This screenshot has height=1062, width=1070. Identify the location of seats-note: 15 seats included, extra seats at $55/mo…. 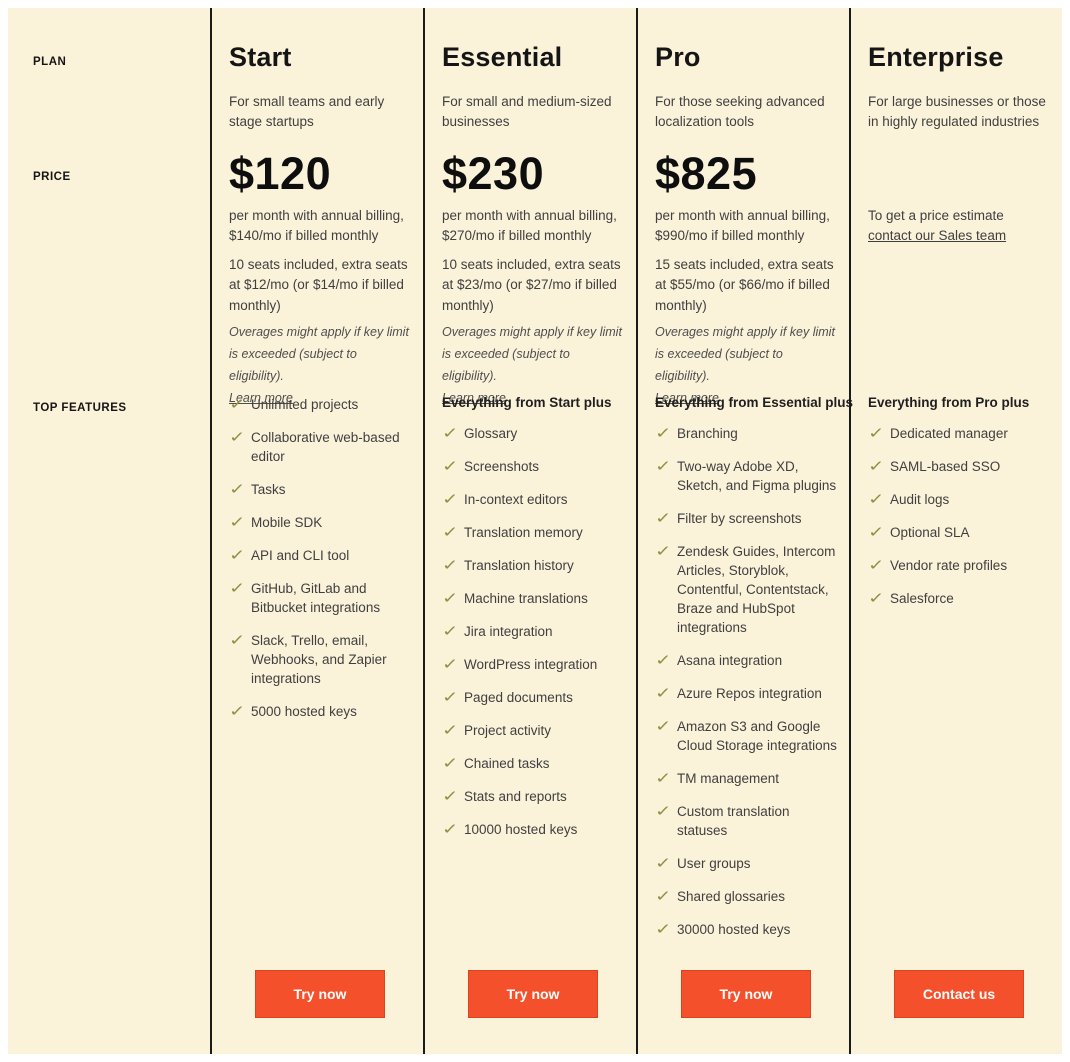
(744, 285).